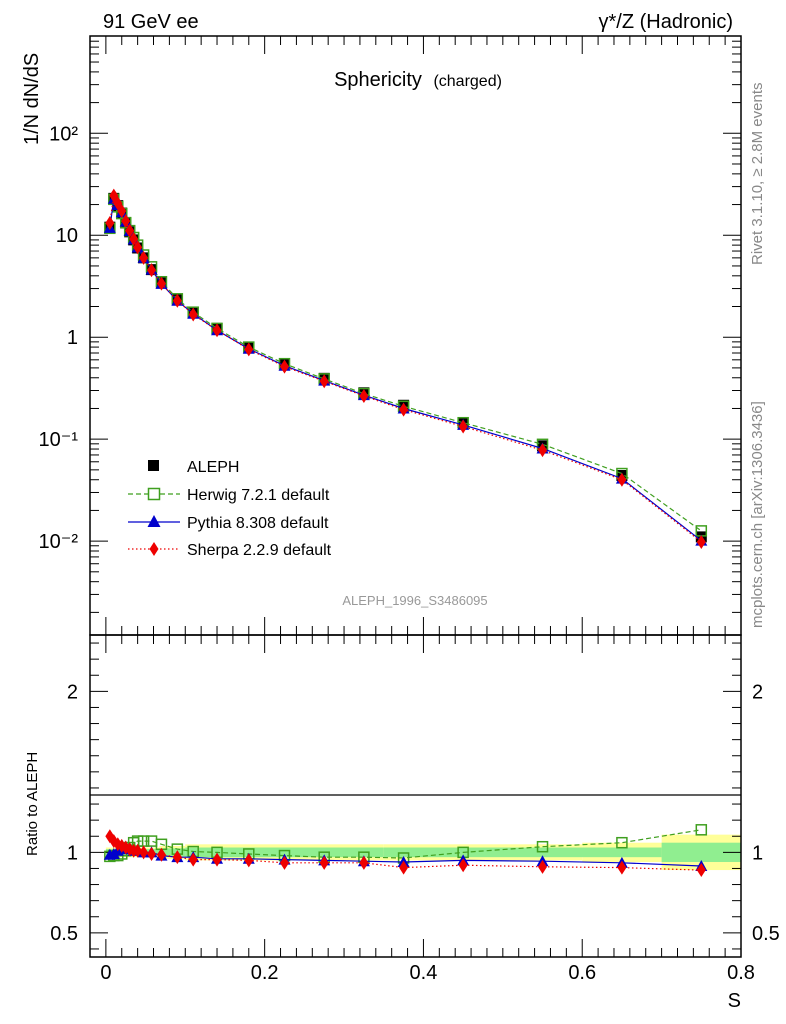  Describe the element at coordinates (59, 338) in the screenshot. I see `main-ytick-labels: 10⁻² 10⁻¹ 1 10 10²` at that location.